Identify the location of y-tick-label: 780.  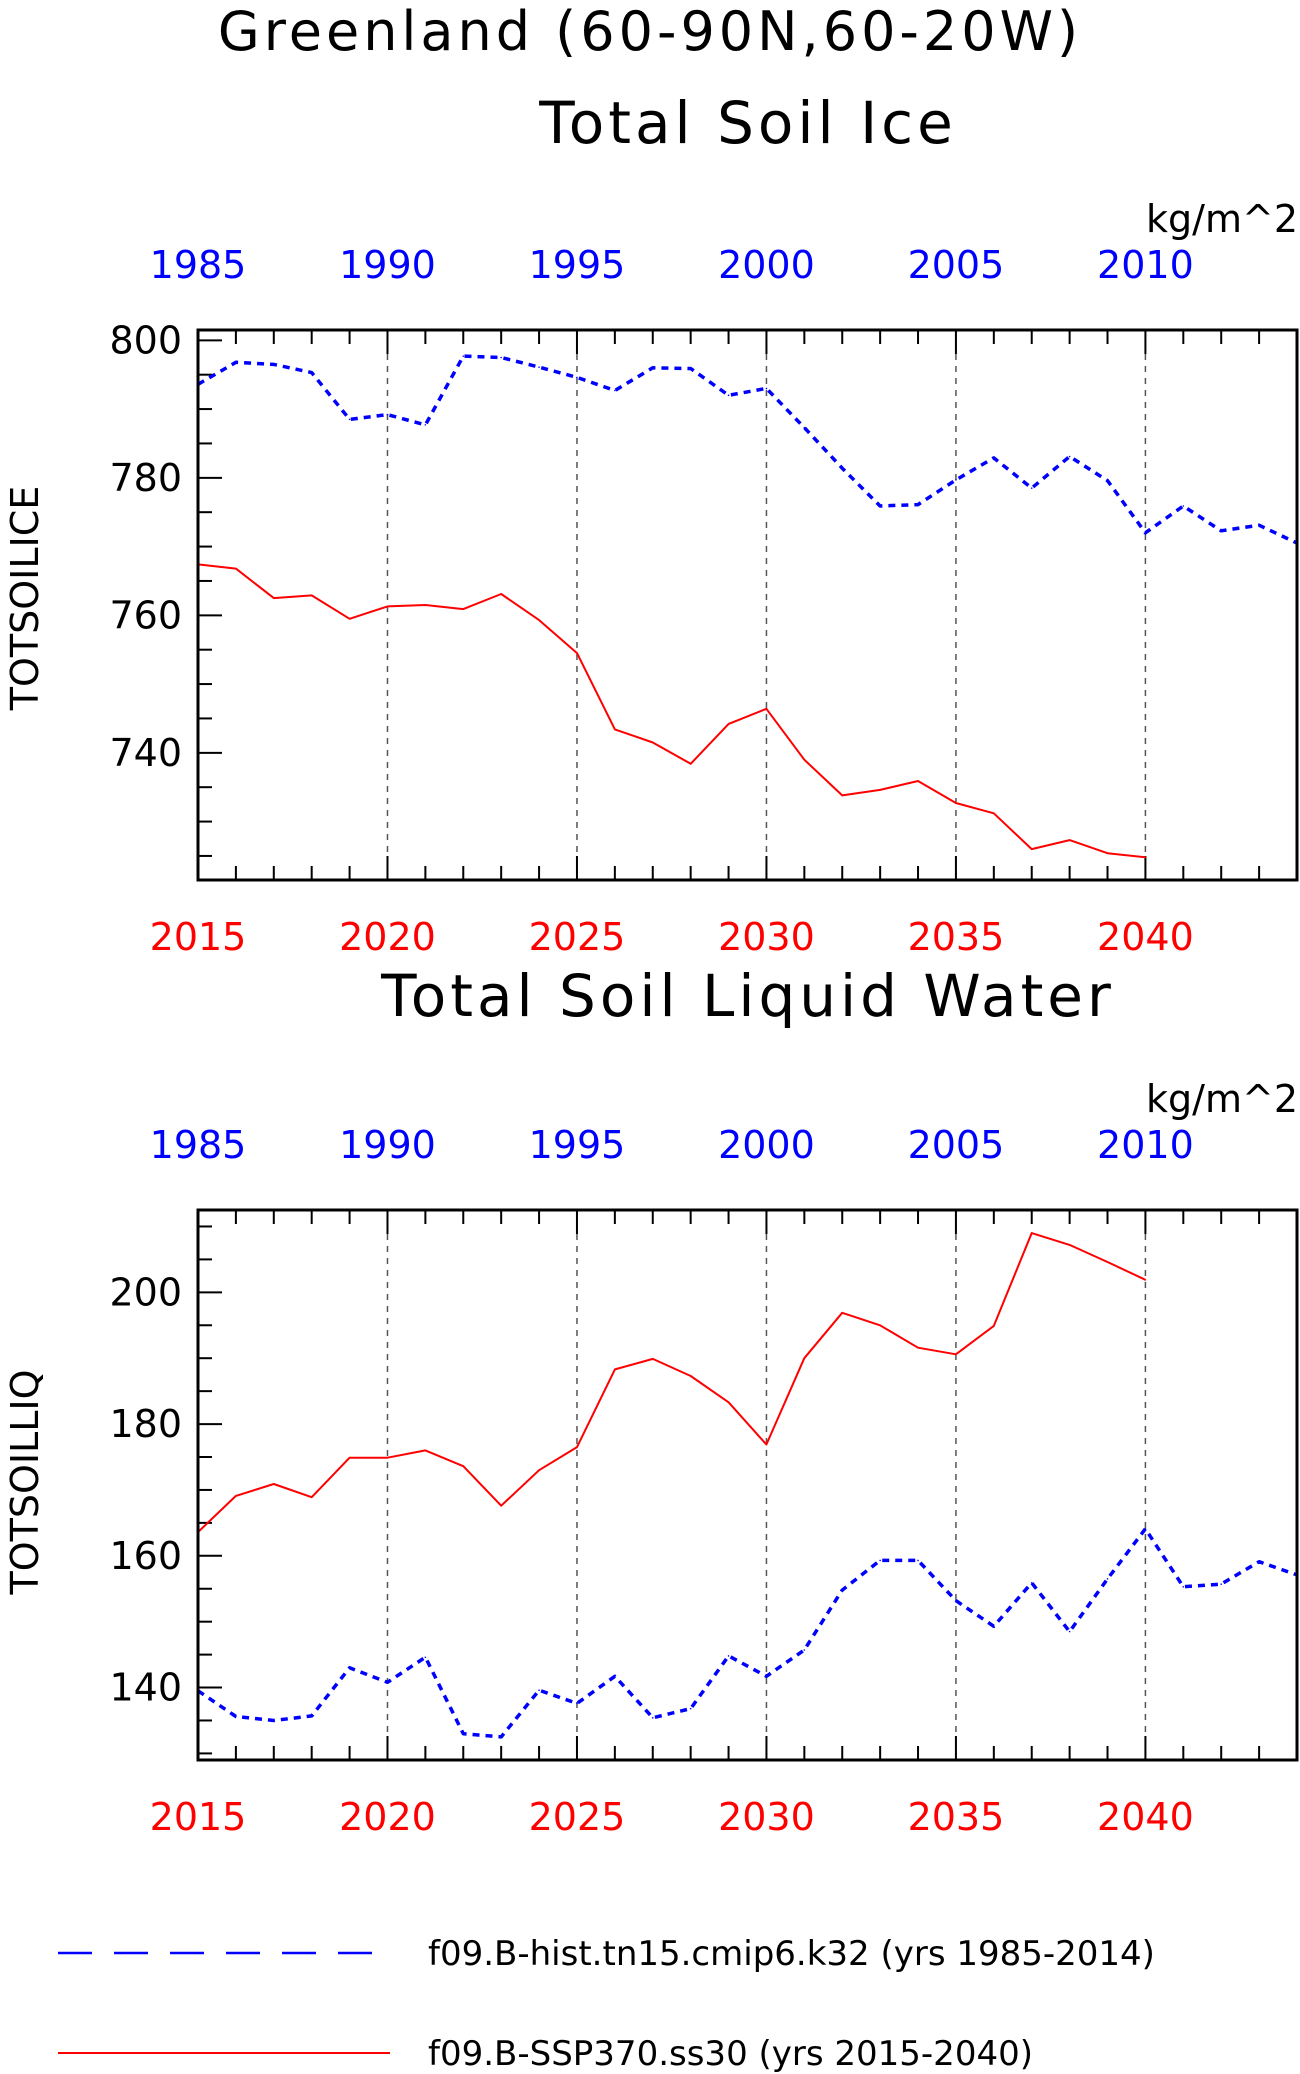
(145, 478).